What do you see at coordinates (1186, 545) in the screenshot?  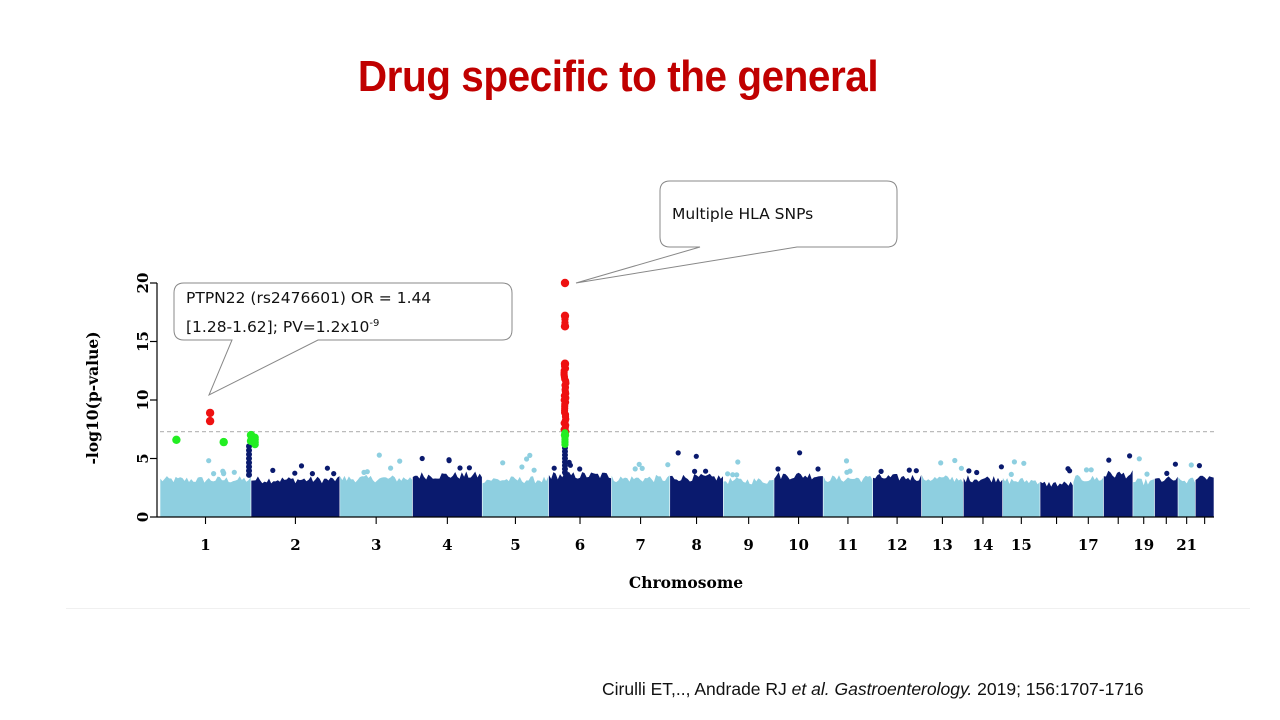 I see `x-tick-label: 21` at bounding box center [1186, 545].